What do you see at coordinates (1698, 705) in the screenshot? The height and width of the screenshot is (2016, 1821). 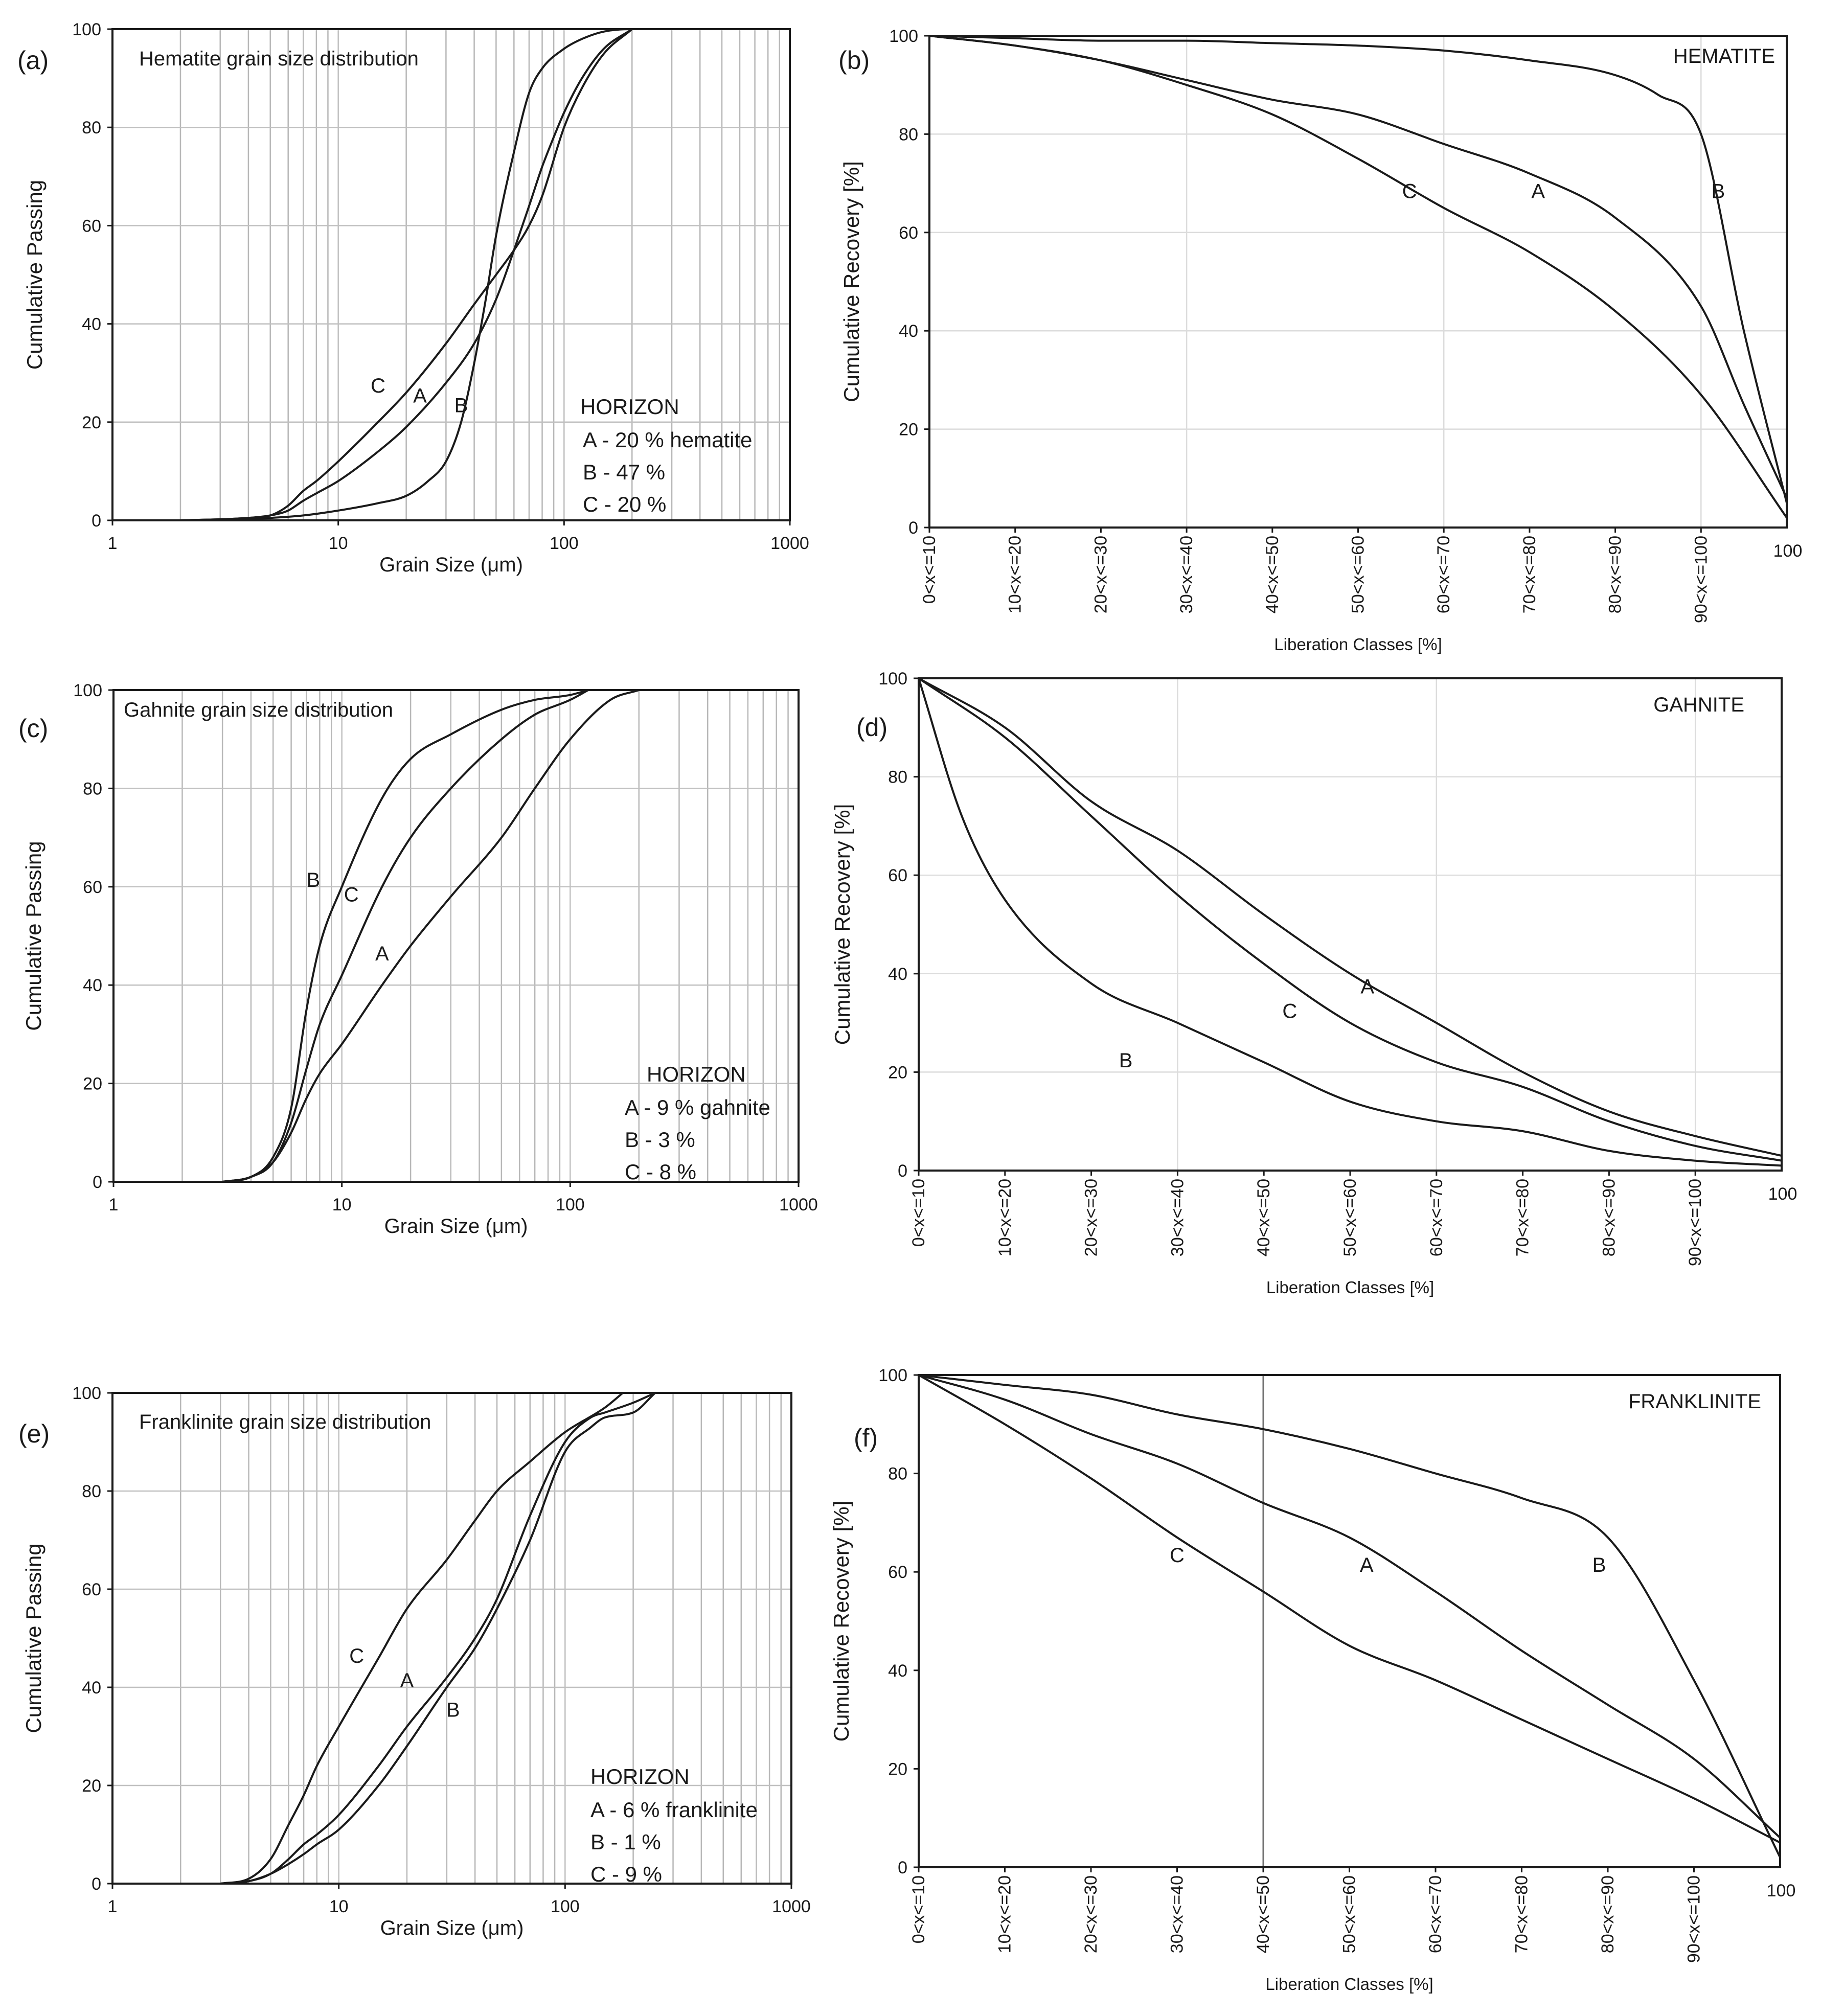 I see `panel-d-title: GAHNITE` at bounding box center [1698, 705].